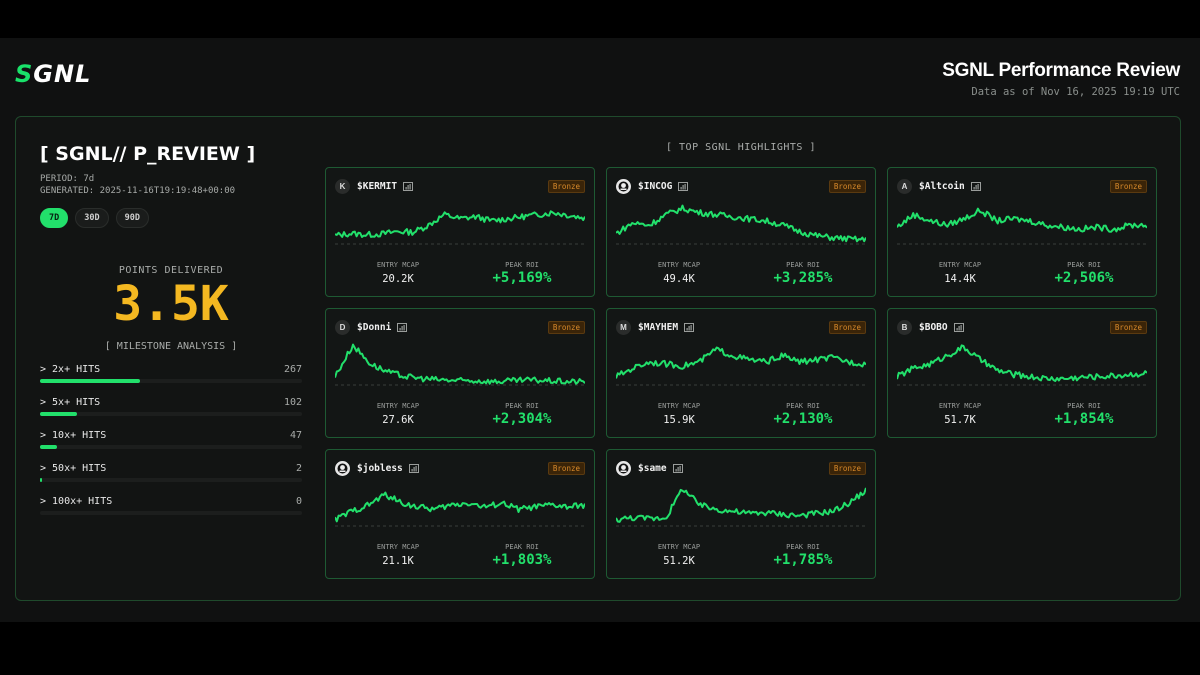 Image resolution: width=1200 pixels, height=675 pixels. Describe the element at coordinates (171, 304) in the screenshot. I see `points-value: 3.5K` at that location.